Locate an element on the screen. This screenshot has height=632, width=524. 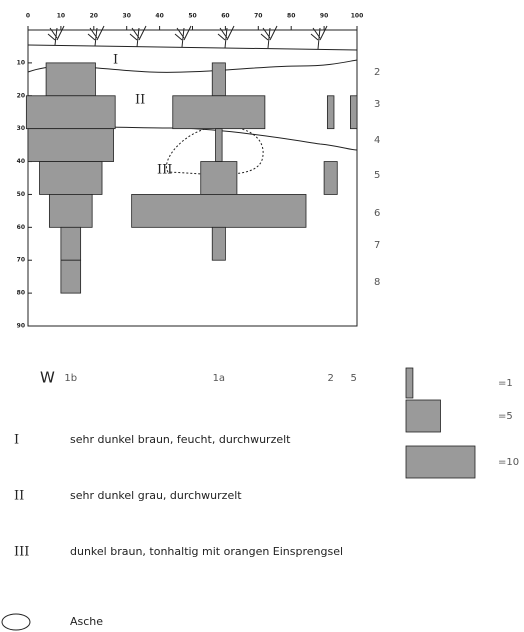
y-tick-label: 80 is located at coordinates (21, 293).